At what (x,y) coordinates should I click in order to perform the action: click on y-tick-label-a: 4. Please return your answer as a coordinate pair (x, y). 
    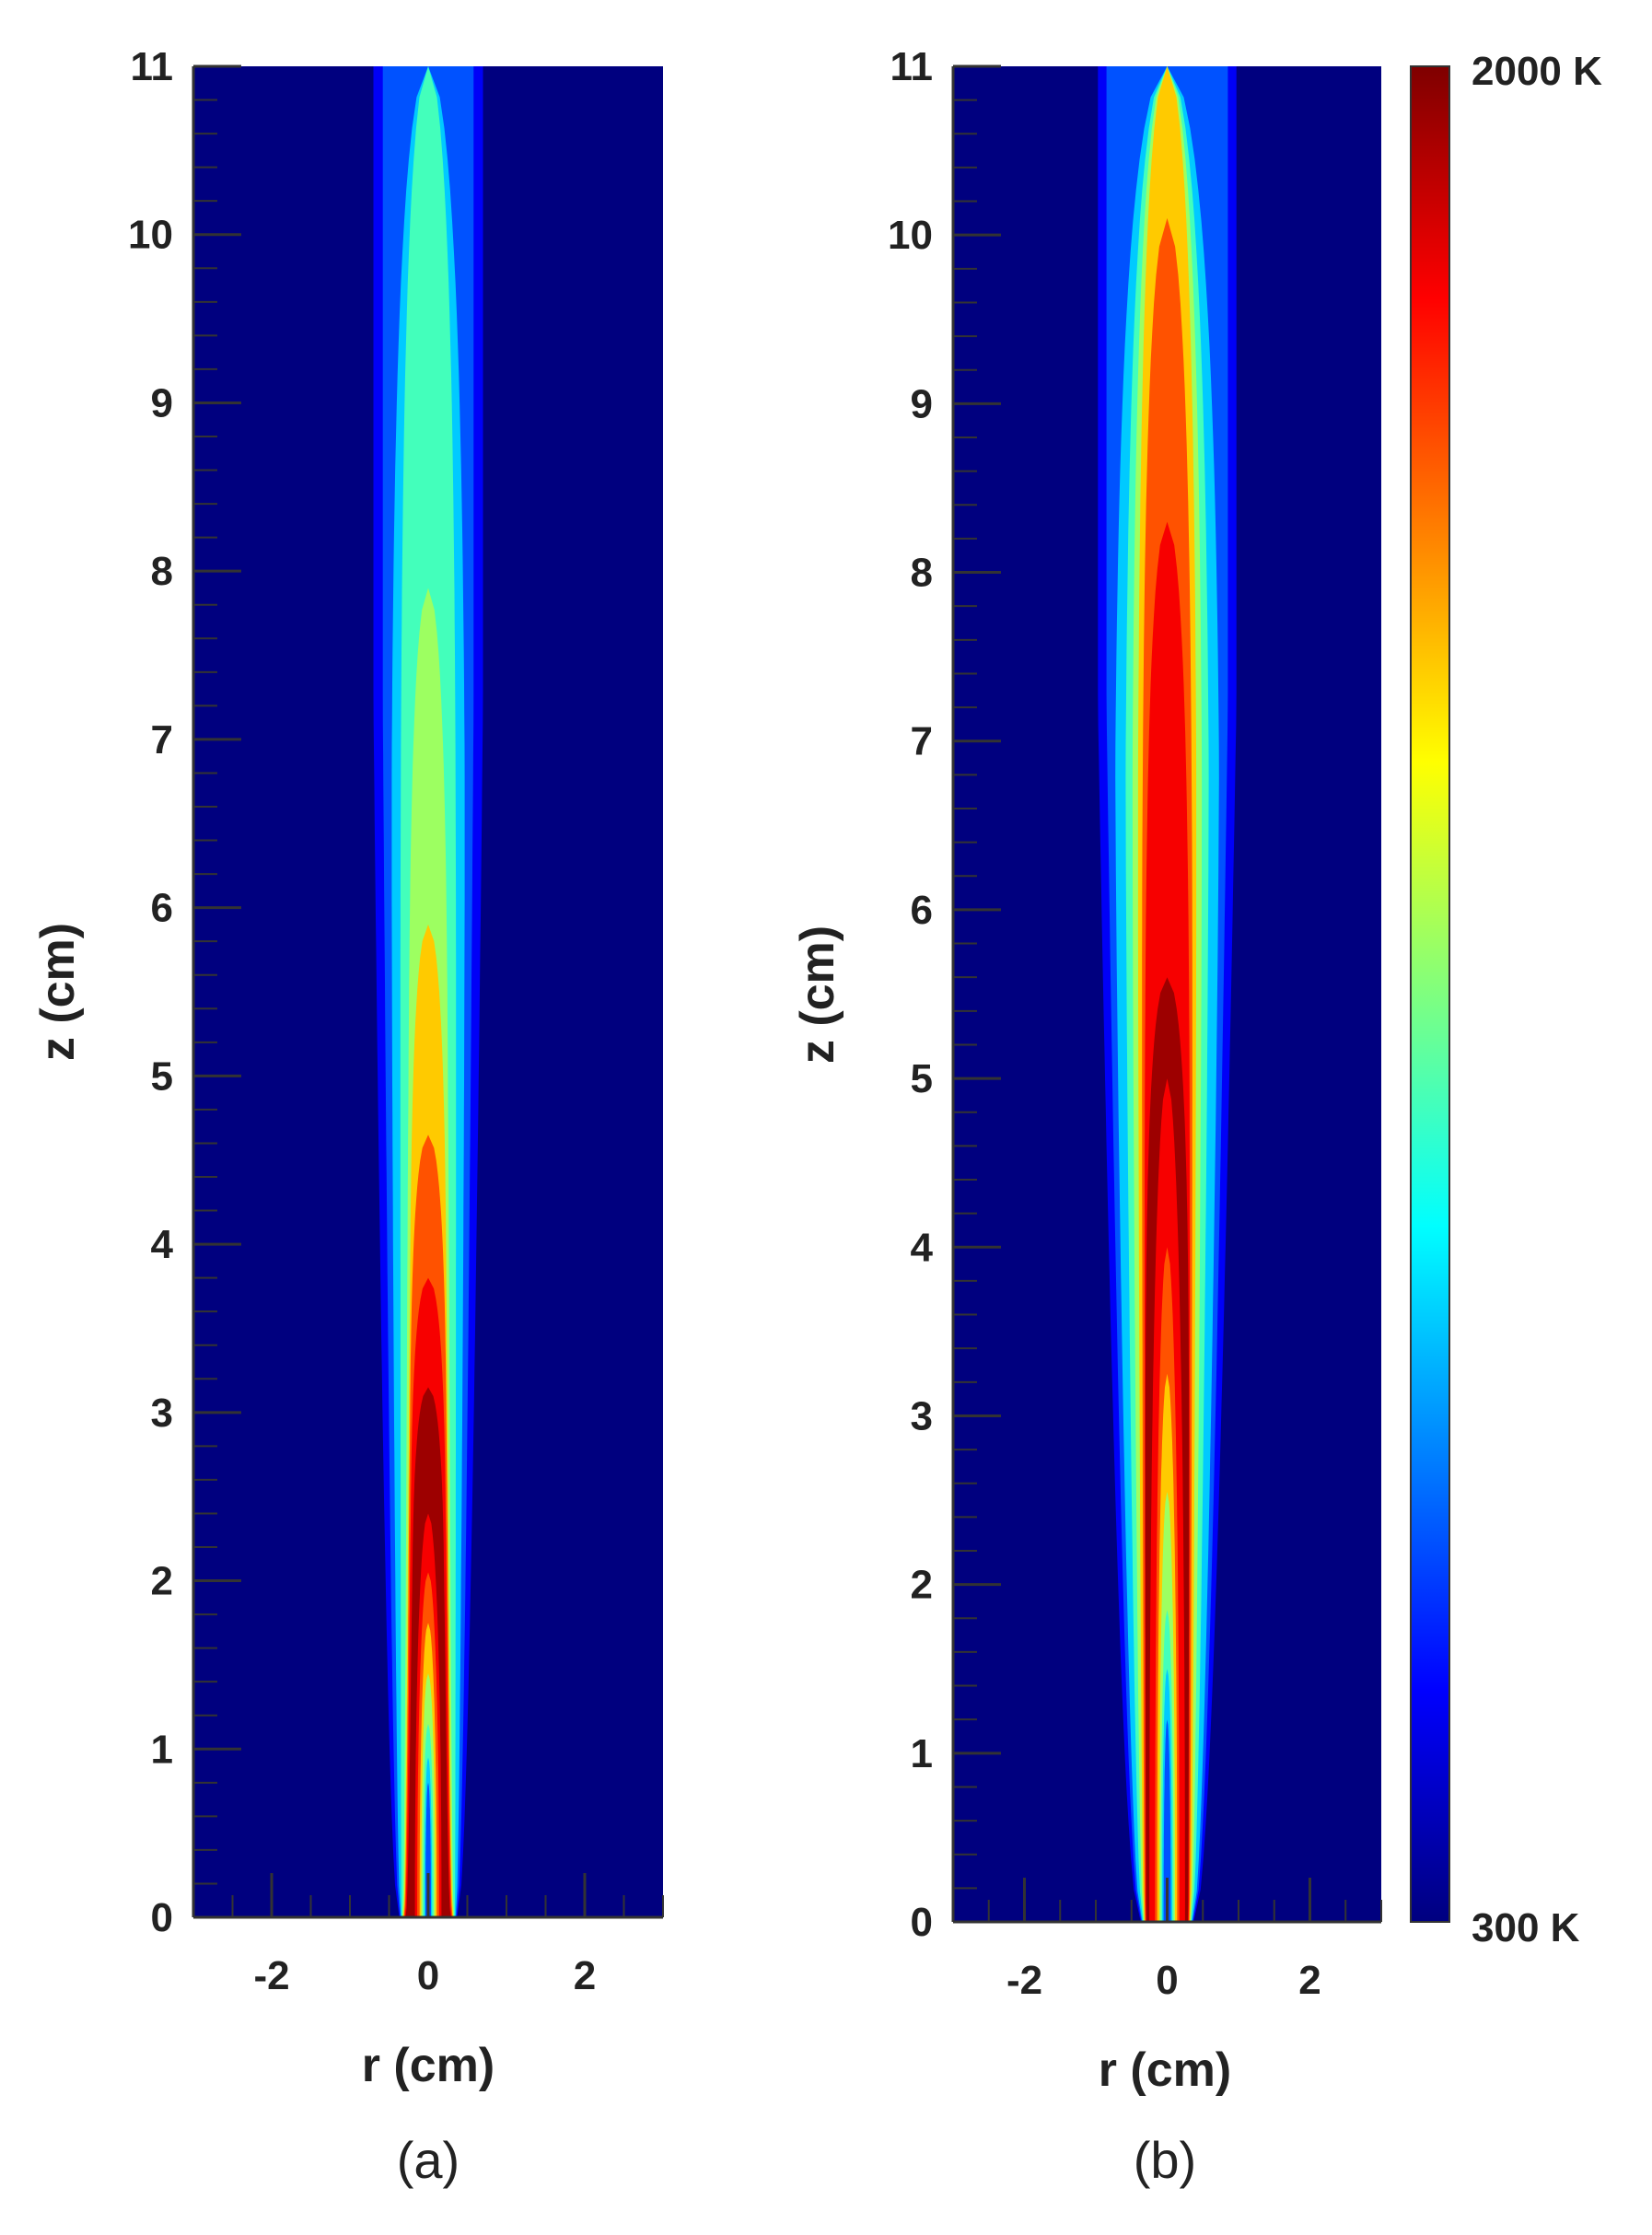
    Looking at the image, I should click on (162, 1244).